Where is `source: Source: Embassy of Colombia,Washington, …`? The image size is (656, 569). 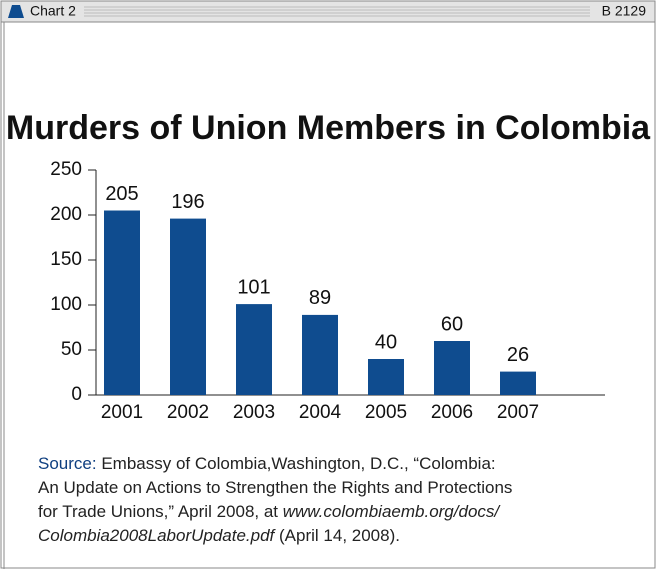
source: Source: Embassy of Colombia,Washington, … is located at coordinates (275, 500).